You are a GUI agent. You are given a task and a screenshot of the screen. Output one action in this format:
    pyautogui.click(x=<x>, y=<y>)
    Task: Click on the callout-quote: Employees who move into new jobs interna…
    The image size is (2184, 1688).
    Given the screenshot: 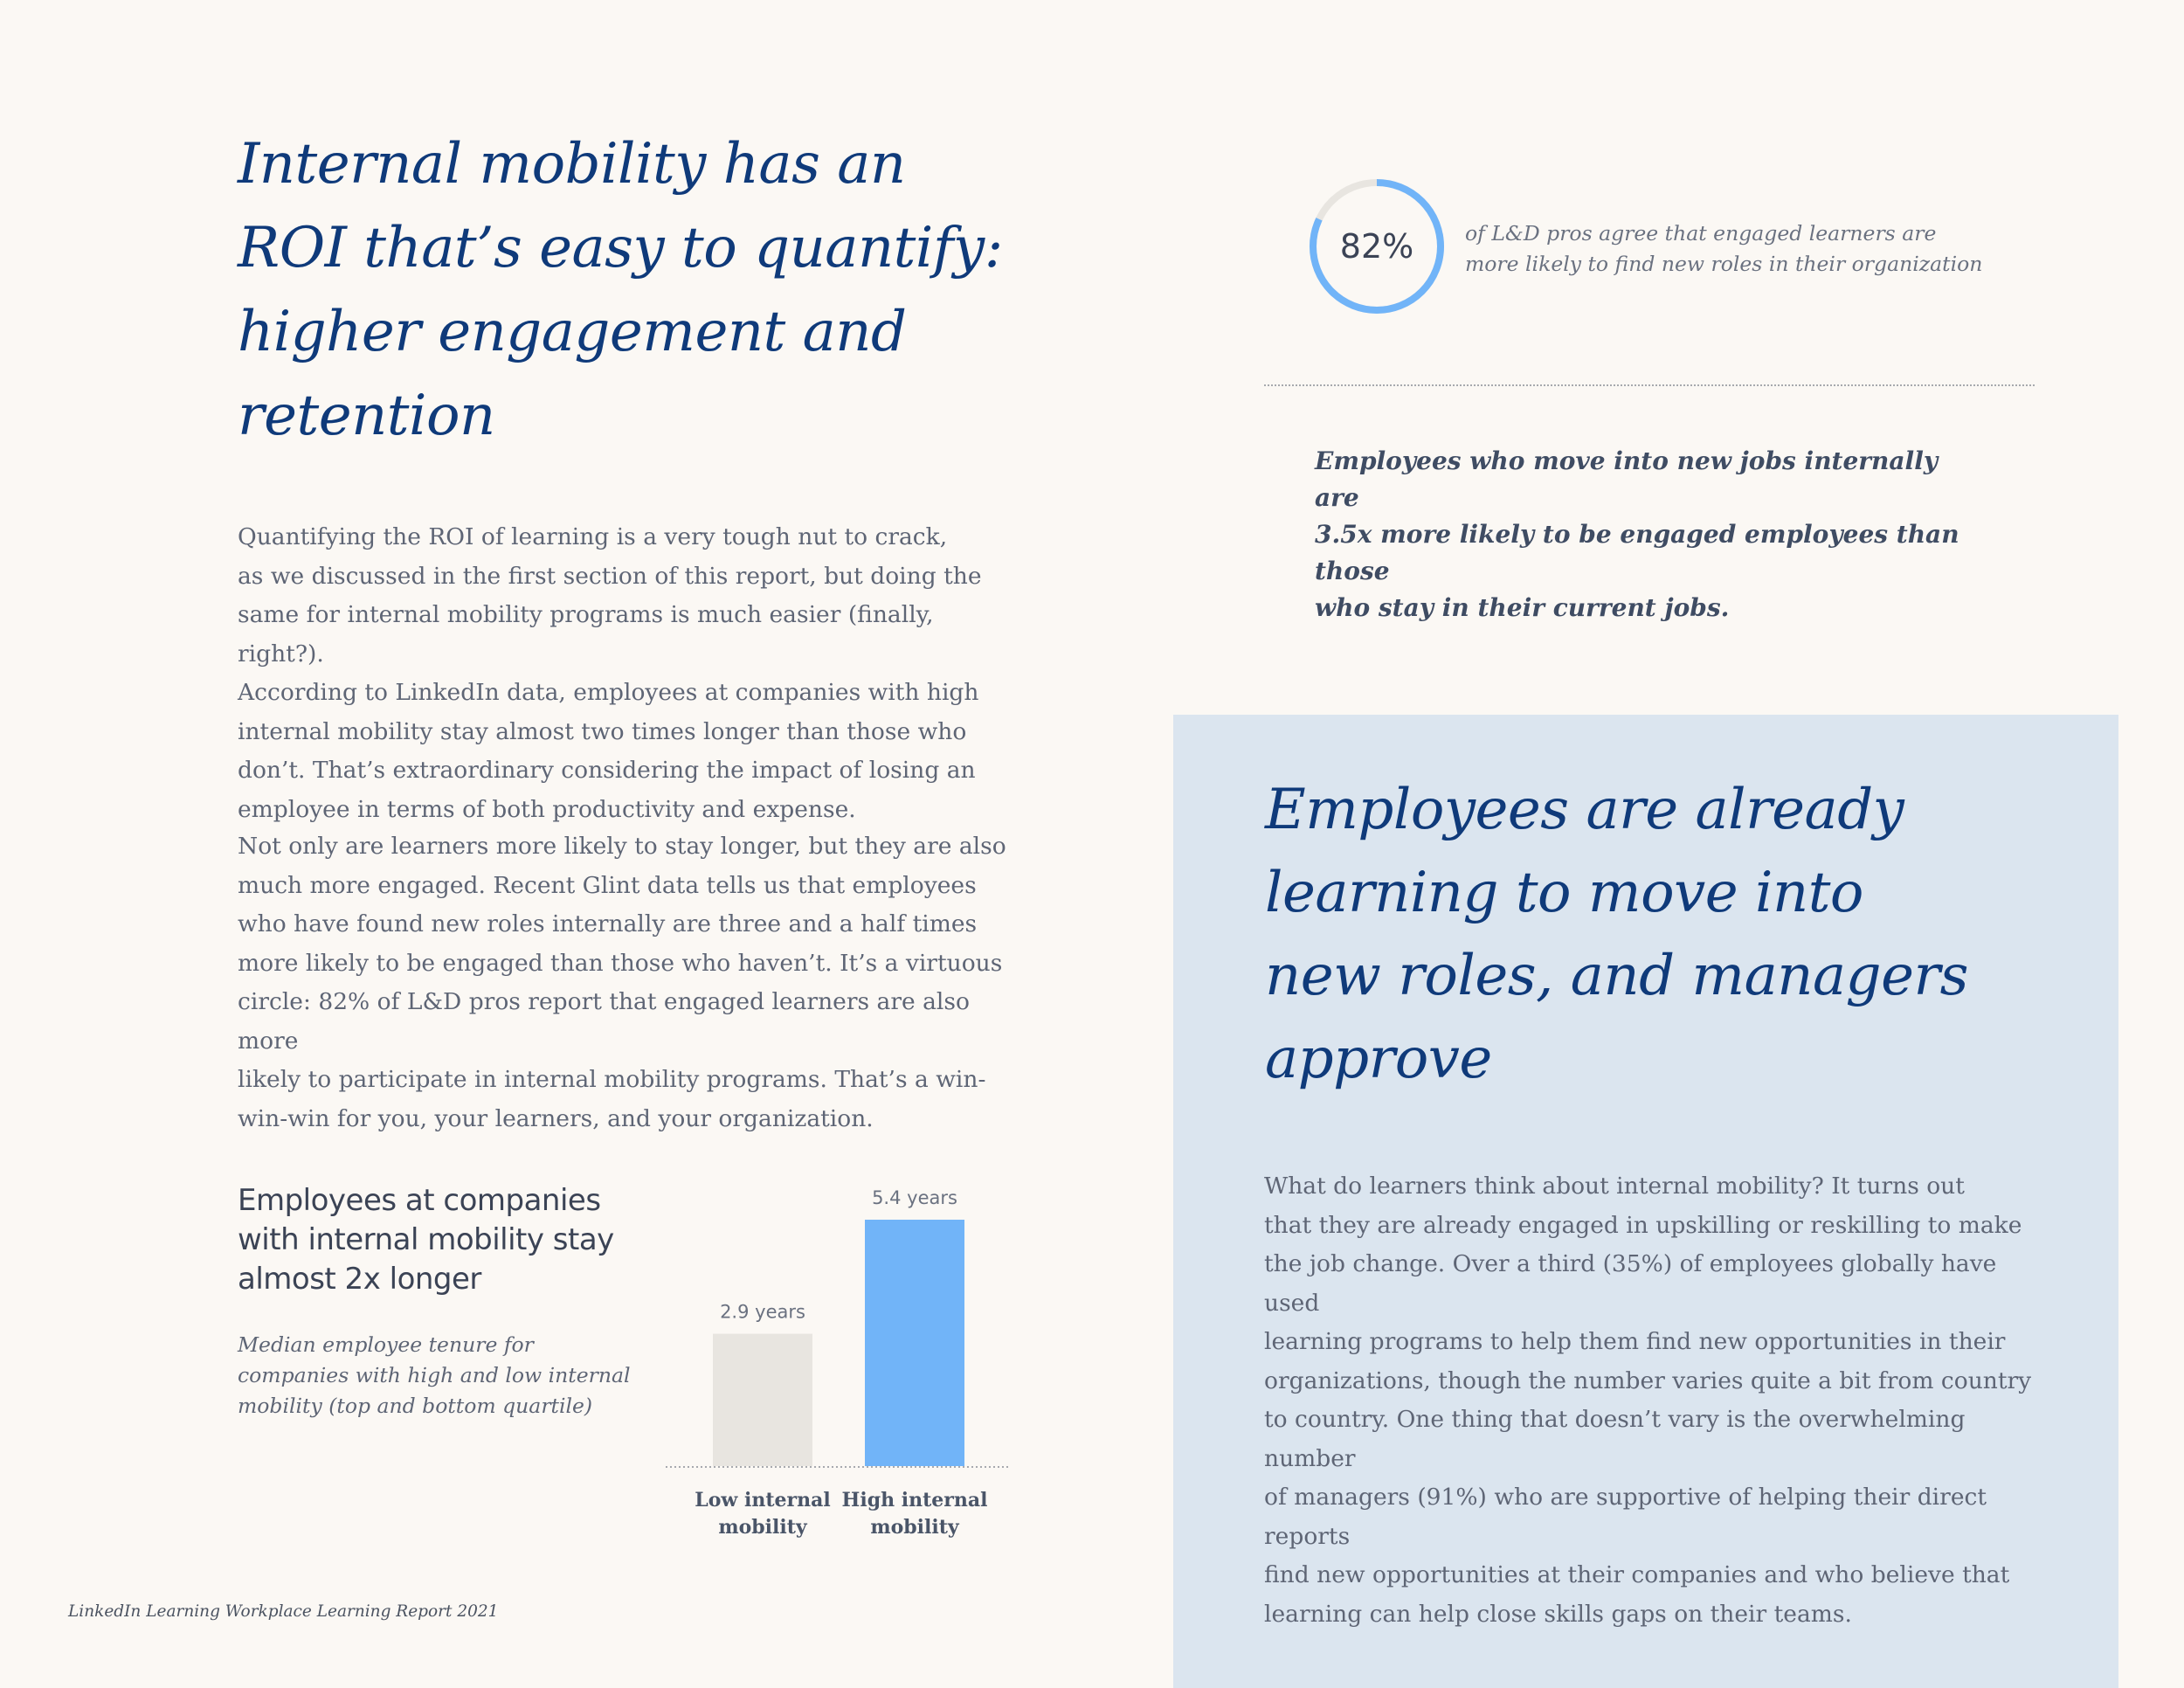 What is the action you would take?
    pyautogui.click(x=1637, y=534)
    